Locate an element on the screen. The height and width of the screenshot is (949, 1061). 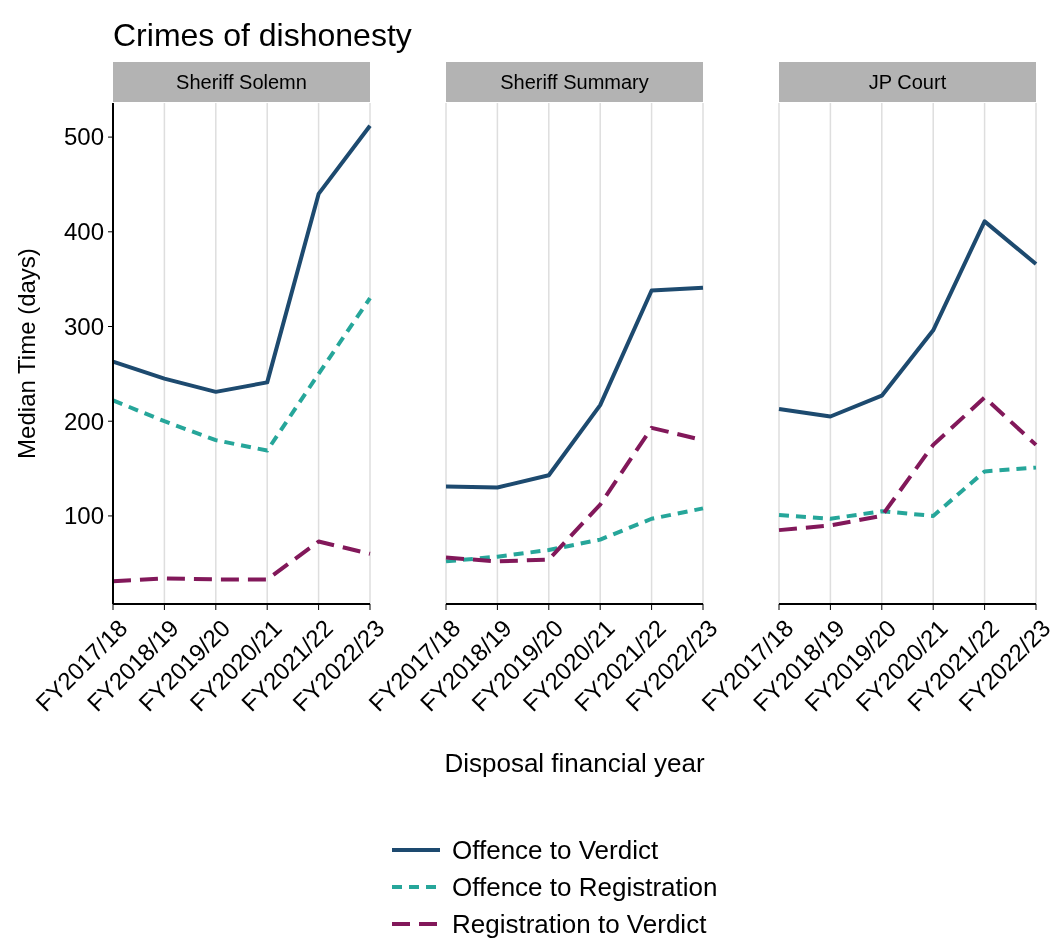
y-tick-label: 100 is located at coordinates (83, 516).